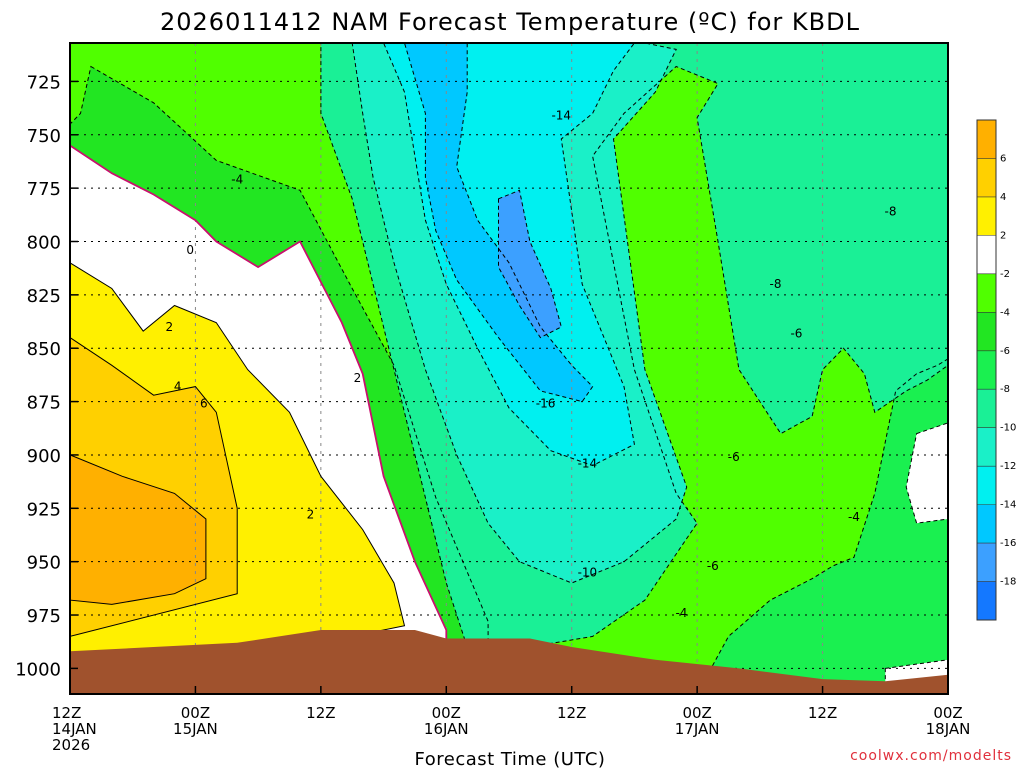 This screenshot has width=1024, height=768. Describe the element at coordinates (588, 463) in the screenshot. I see `contour-label-12: -14` at that location.